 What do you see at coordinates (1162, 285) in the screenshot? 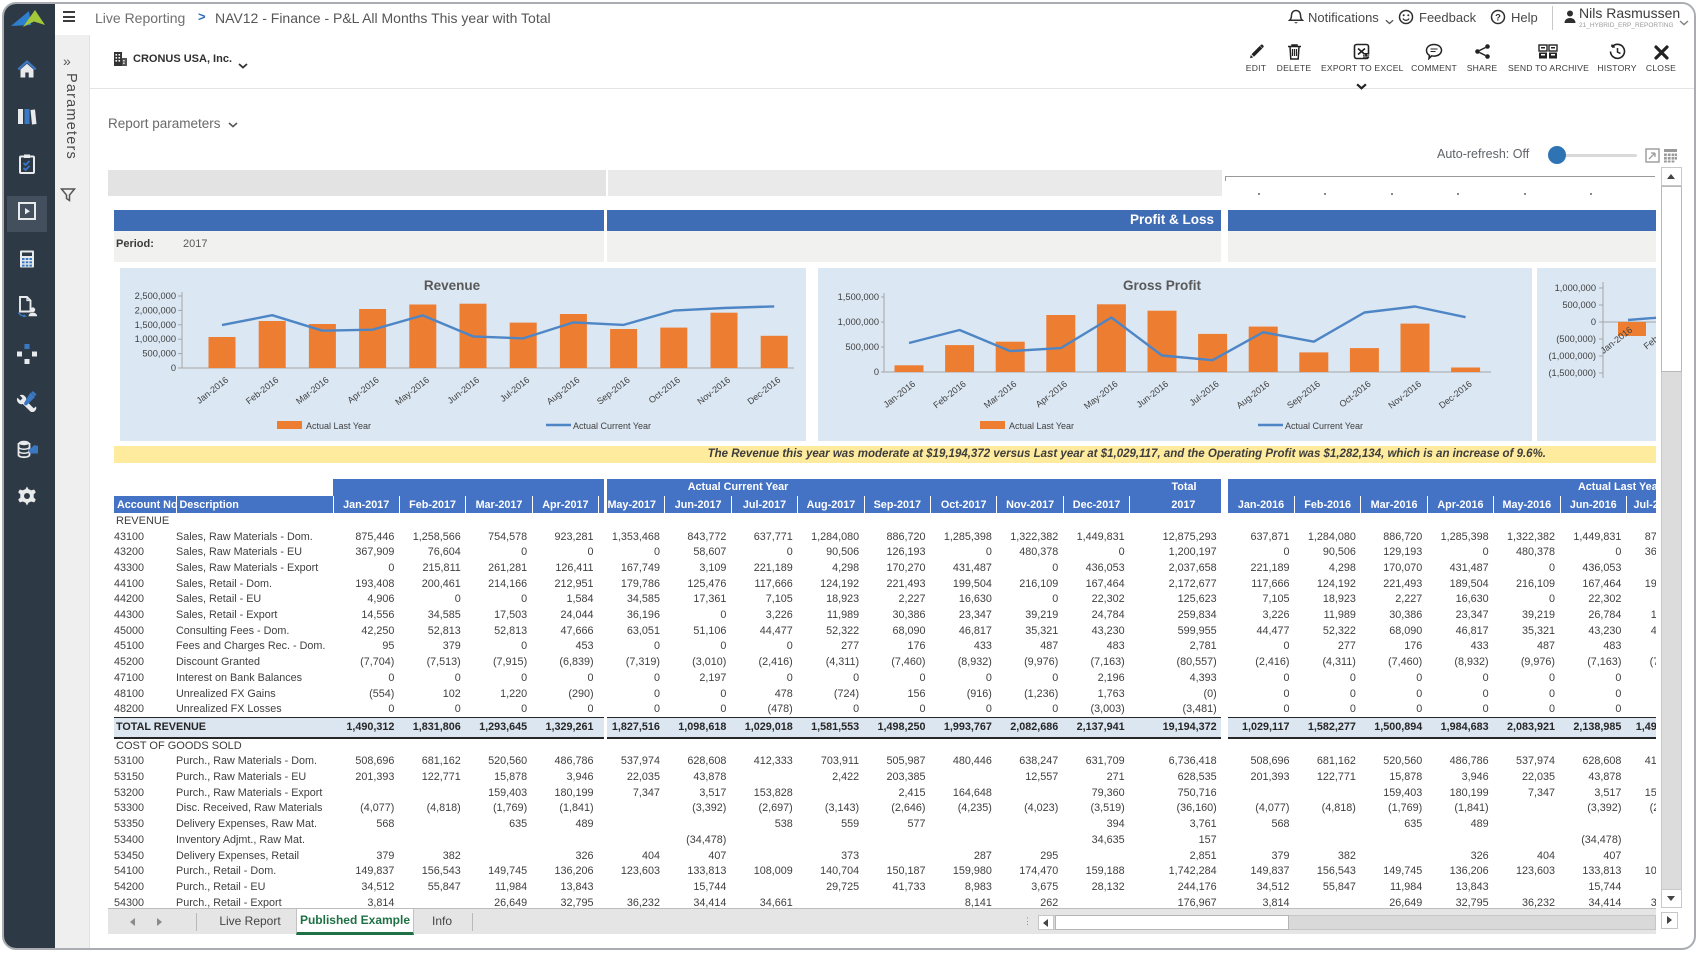
I see `svg-text: Gross Profit` at bounding box center [1162, 285].